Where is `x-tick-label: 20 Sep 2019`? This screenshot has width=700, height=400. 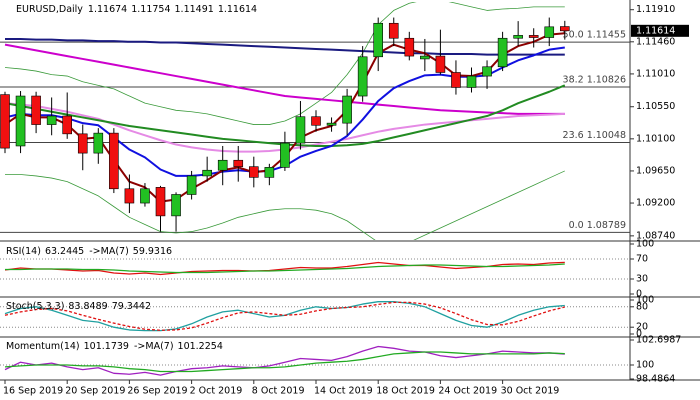
x-tick-label: 20 Sep 2019 is located at coordinates (95, 391).